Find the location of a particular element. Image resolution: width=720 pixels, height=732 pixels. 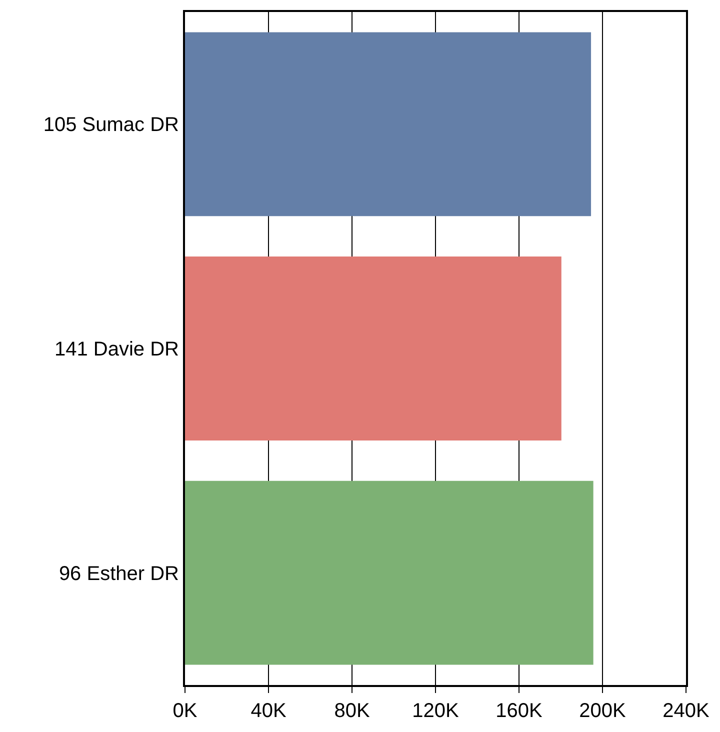

x-tick-label: 200K is located at coordinates (603, 711).